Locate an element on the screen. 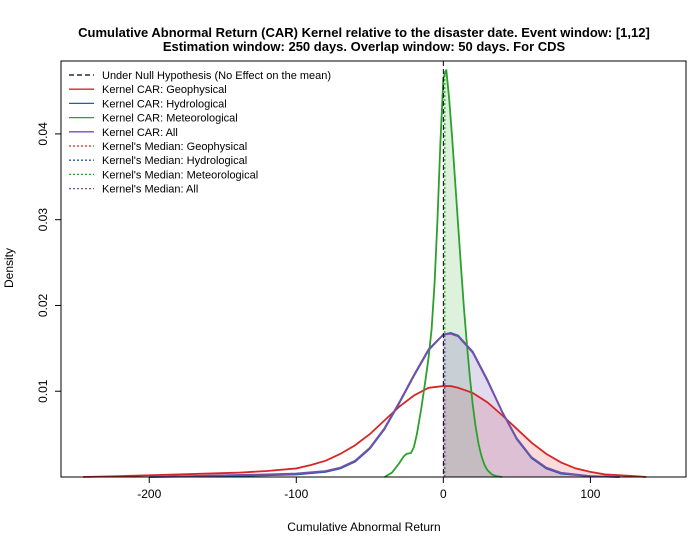 This screenshot has width=700, height=550. density-fill-all is located at coordinates (531, 405).